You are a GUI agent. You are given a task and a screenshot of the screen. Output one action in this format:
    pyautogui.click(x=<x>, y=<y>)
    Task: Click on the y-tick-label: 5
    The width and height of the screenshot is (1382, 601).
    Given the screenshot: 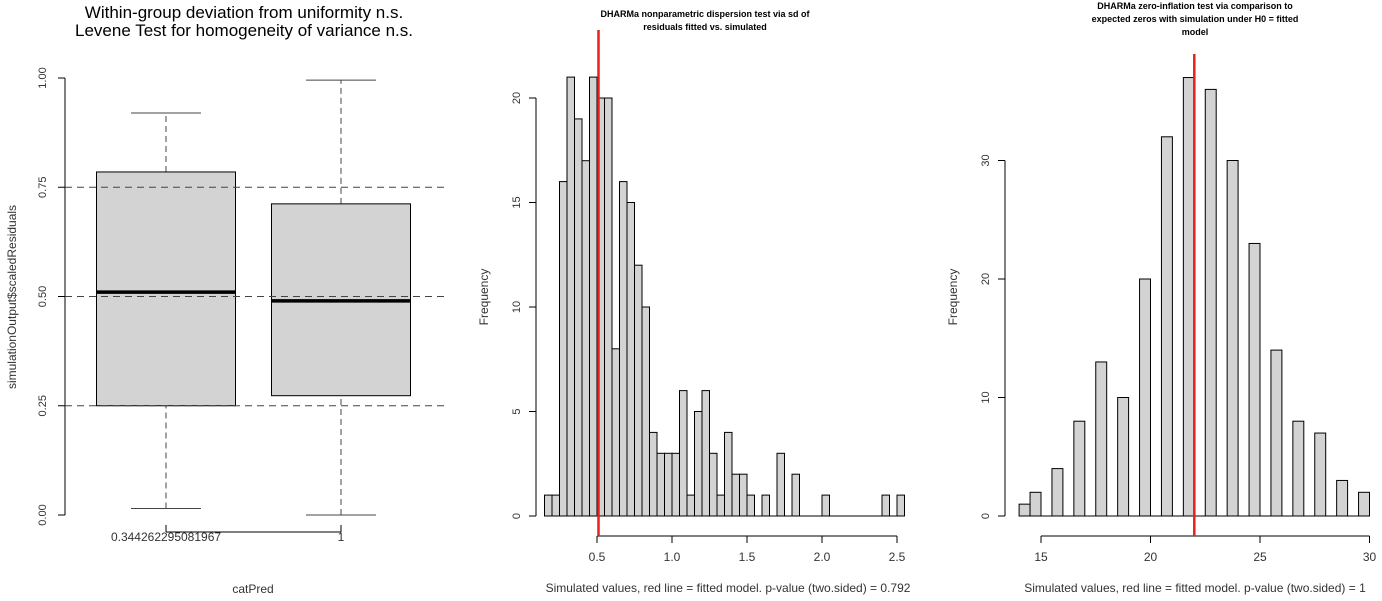 What is the action you would take?
    pyautogui.click(x=517, y=411)
    